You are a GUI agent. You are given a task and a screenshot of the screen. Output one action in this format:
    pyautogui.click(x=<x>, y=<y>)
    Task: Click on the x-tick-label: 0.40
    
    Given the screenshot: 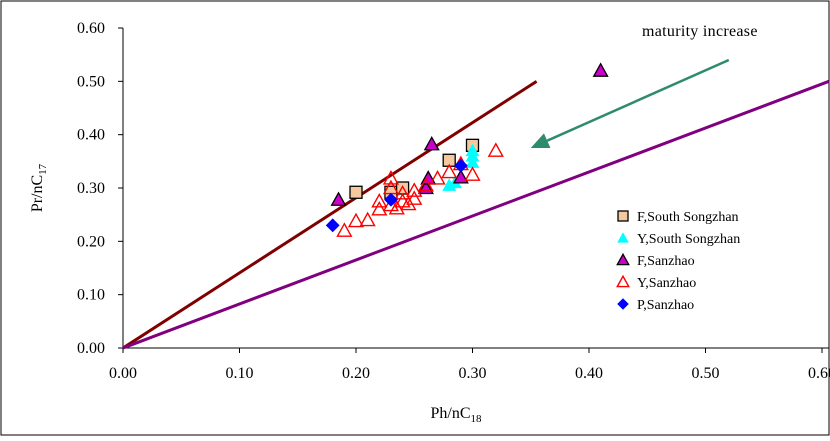 What is the action you would take?
    pyautogui.click(x=589, y=373)
    